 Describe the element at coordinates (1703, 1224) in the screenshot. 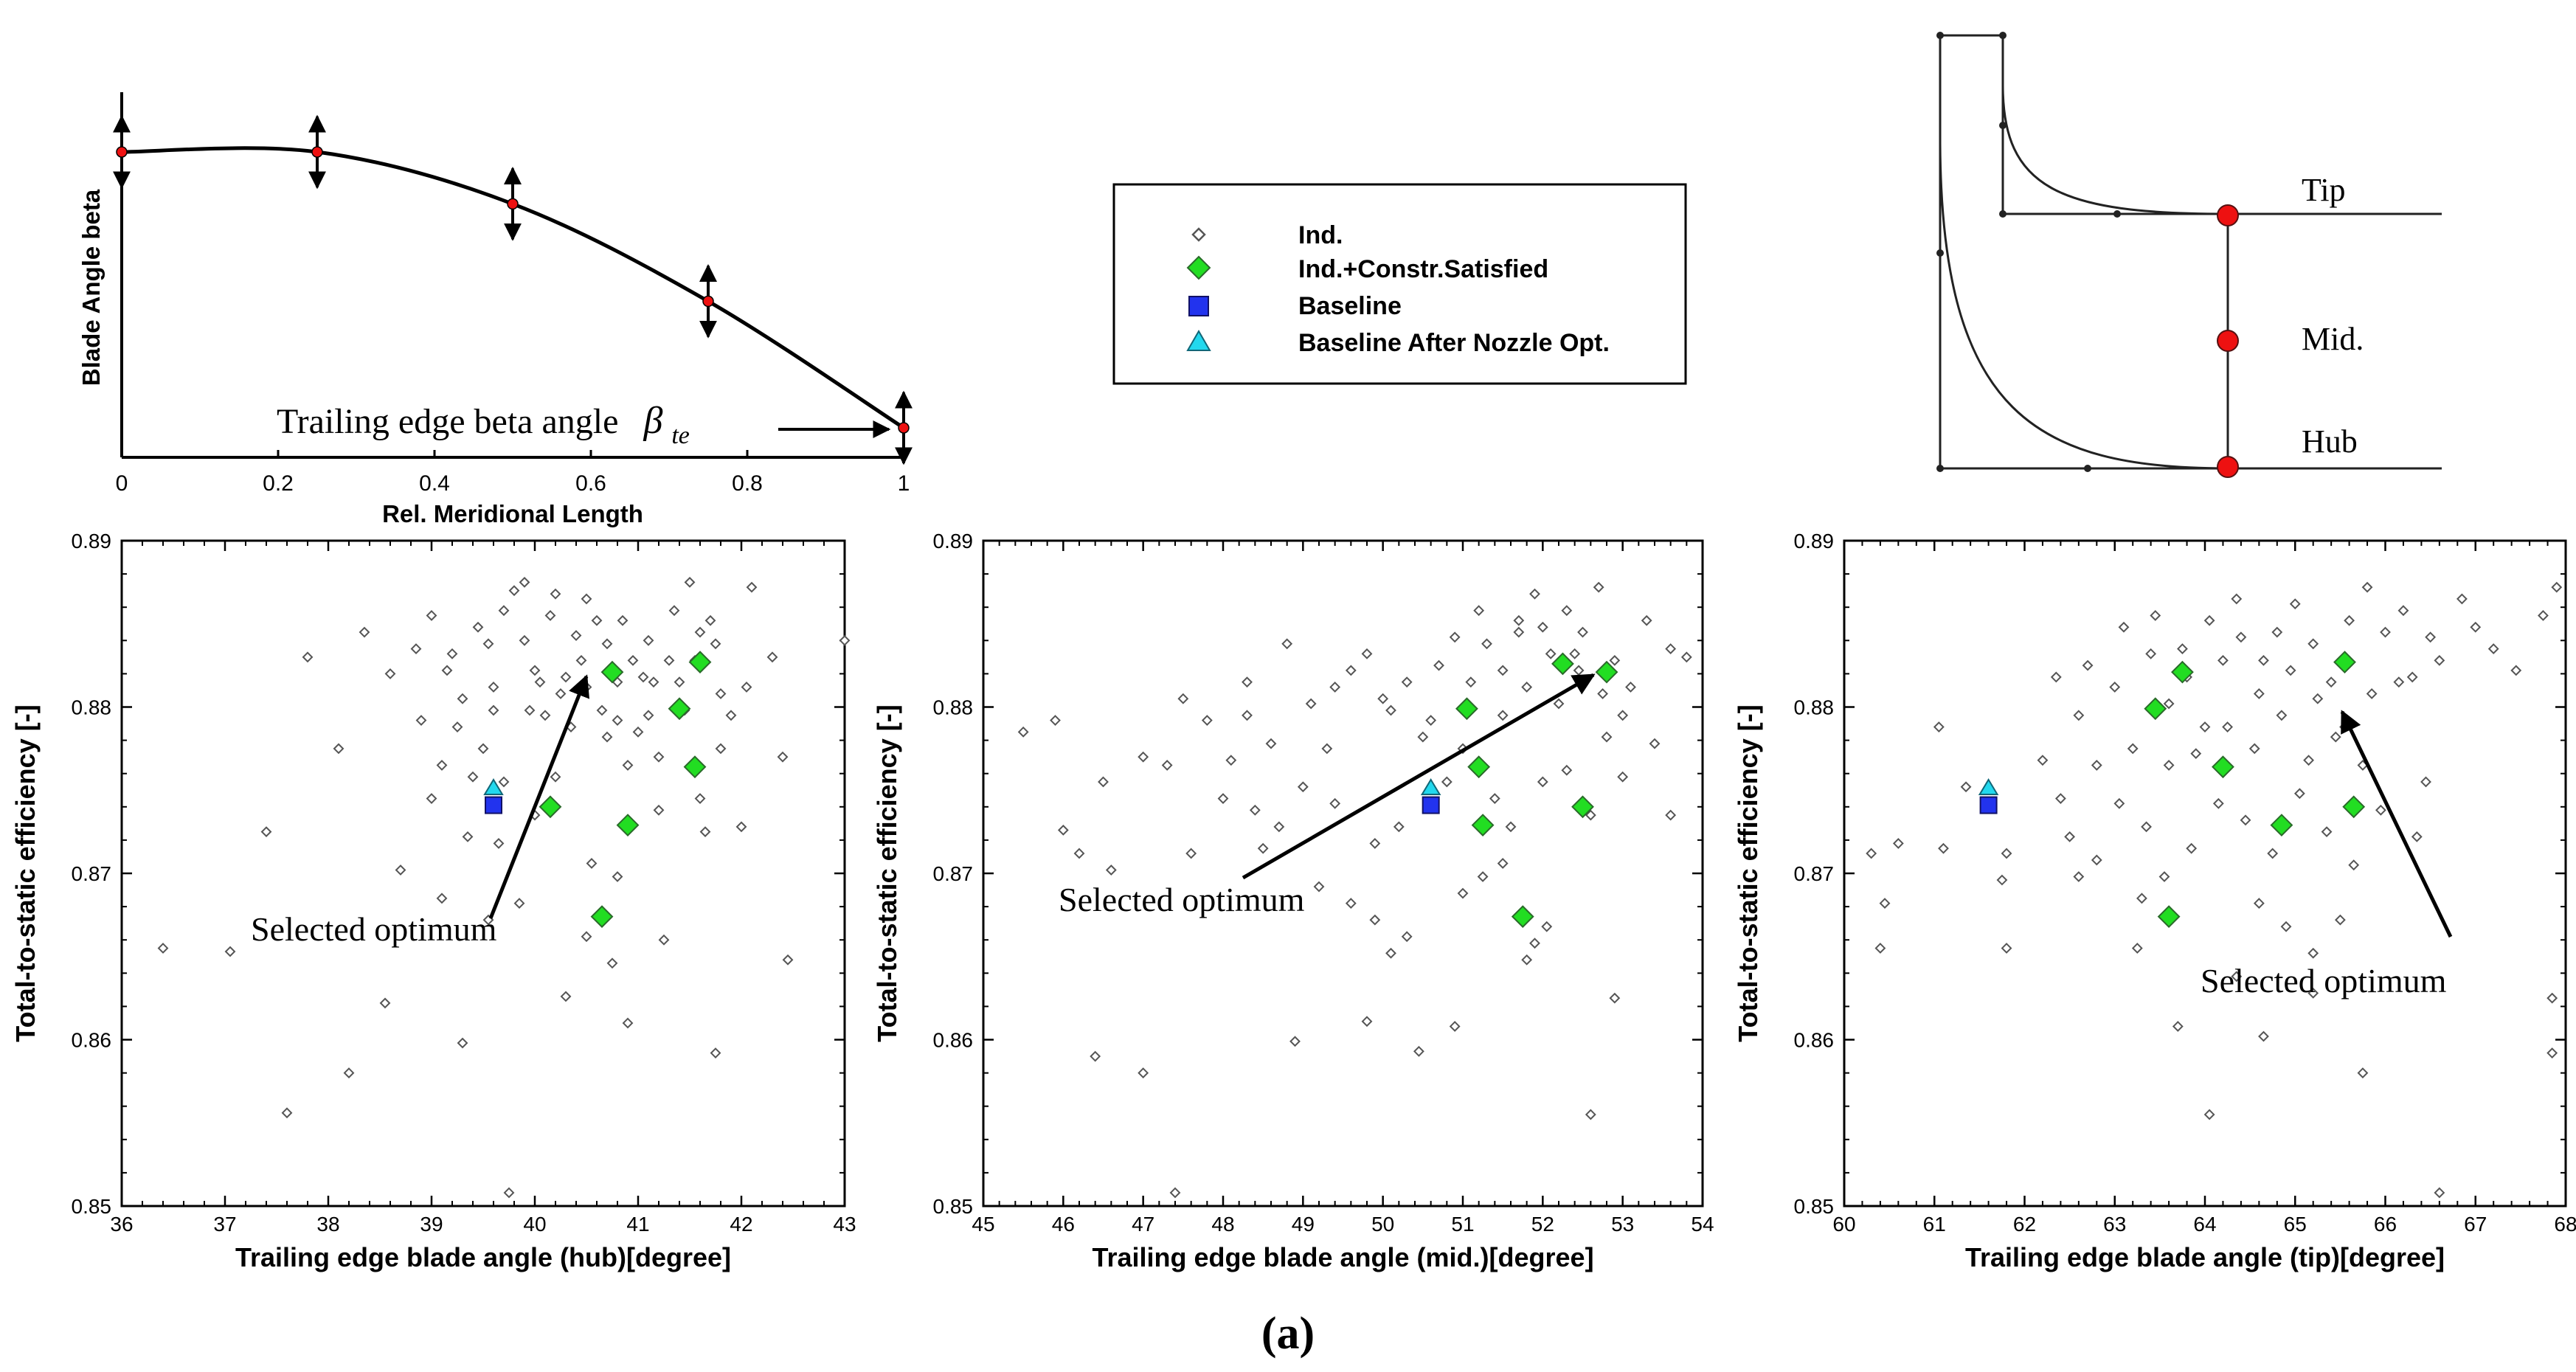

I see `mid-x-tick-label: 54` at that location.